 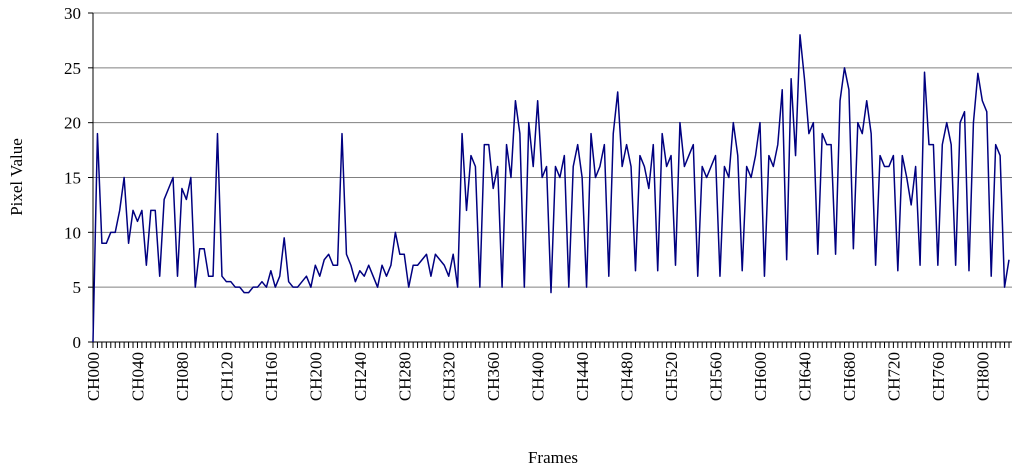 What do you see at coordinates (627, 376) in the screenshot?
I see `x-tick-label: CH480` at bounding box center [627, 376].